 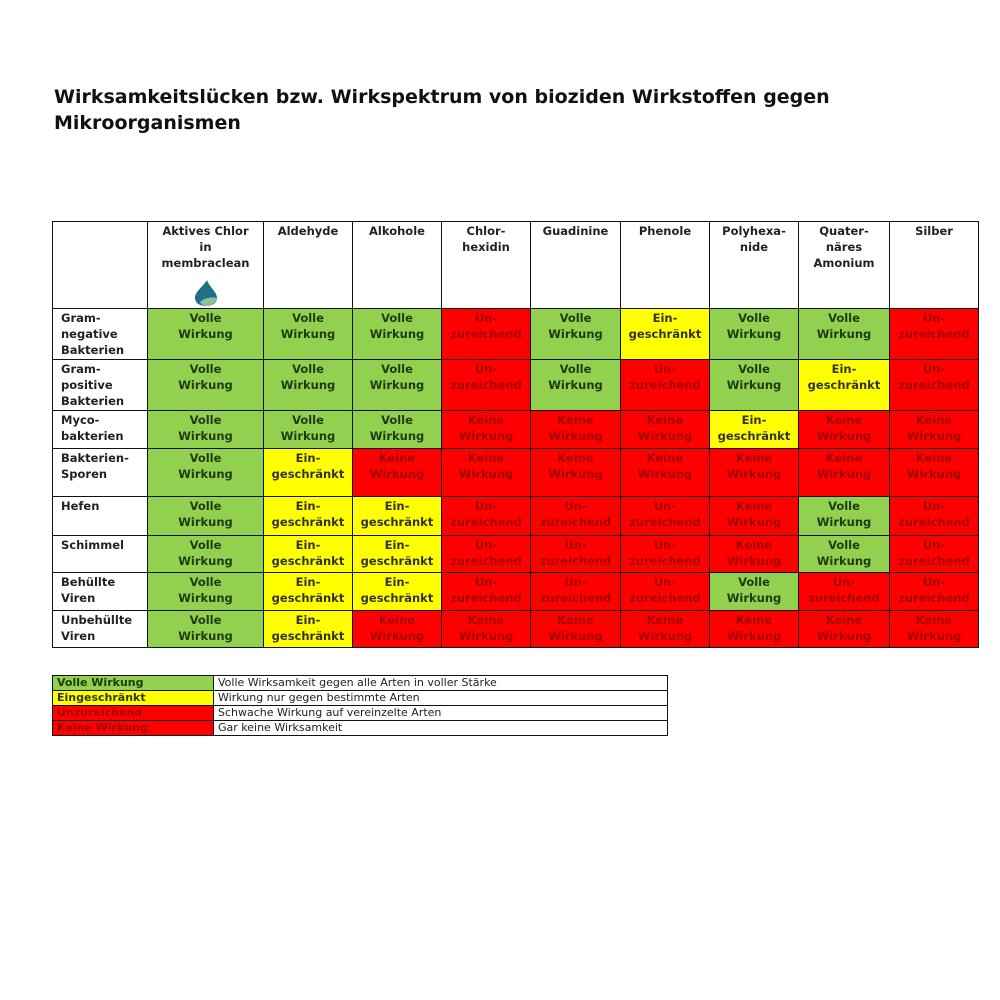 What do you see at coordinates (754, 239) in the screenshot?
I see `column-header-label: Polyhexa-nide` at bounding box center [754, 239].